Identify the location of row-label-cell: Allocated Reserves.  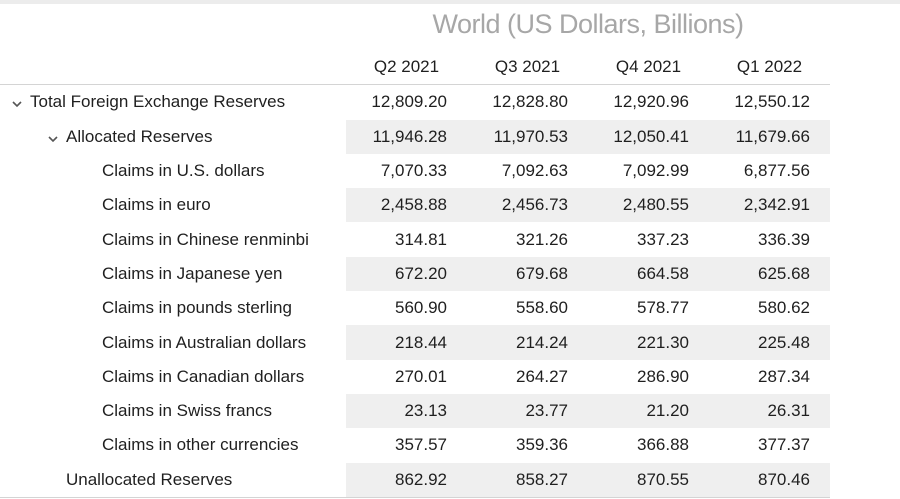
(173, 137).